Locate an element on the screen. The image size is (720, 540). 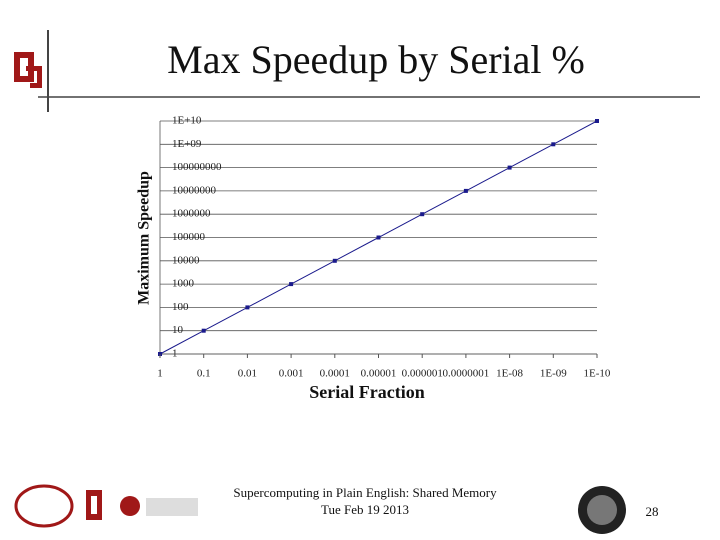
y-tick-label: 1000000 is located at coordinates (191, 214).